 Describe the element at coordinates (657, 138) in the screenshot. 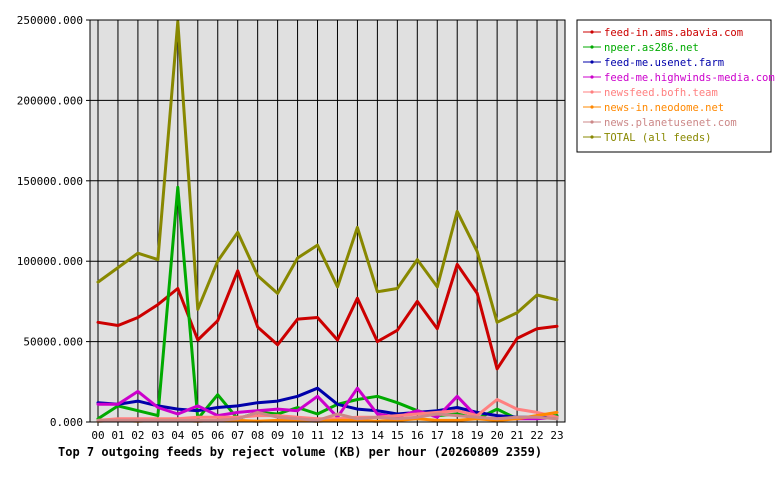

I see `legend-label: TOTAL (all feeds)` at that location.